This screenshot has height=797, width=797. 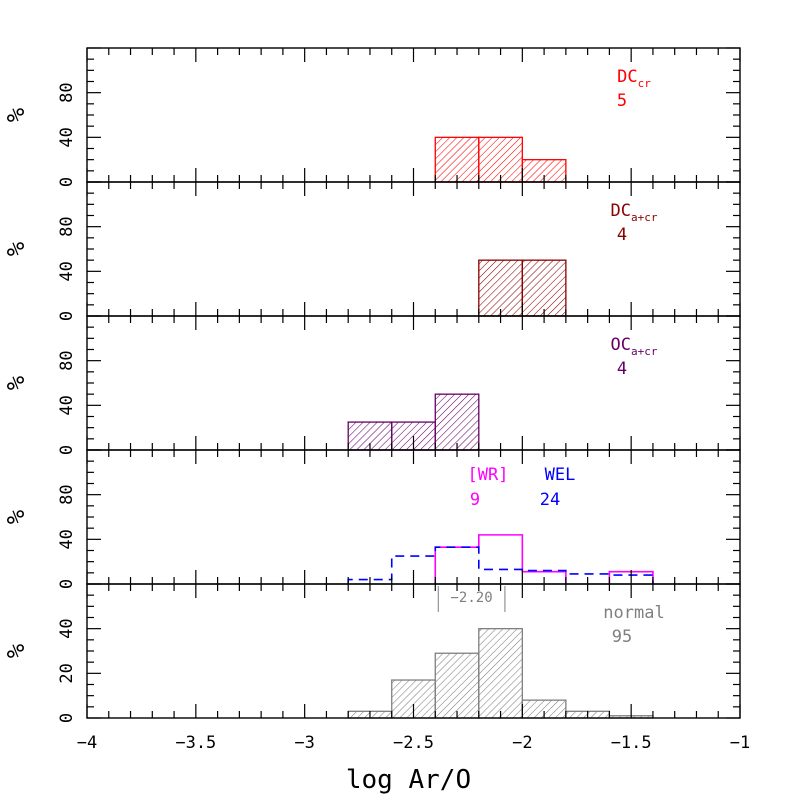 I want to click on series-line-wel, so click(x=500, y=565).